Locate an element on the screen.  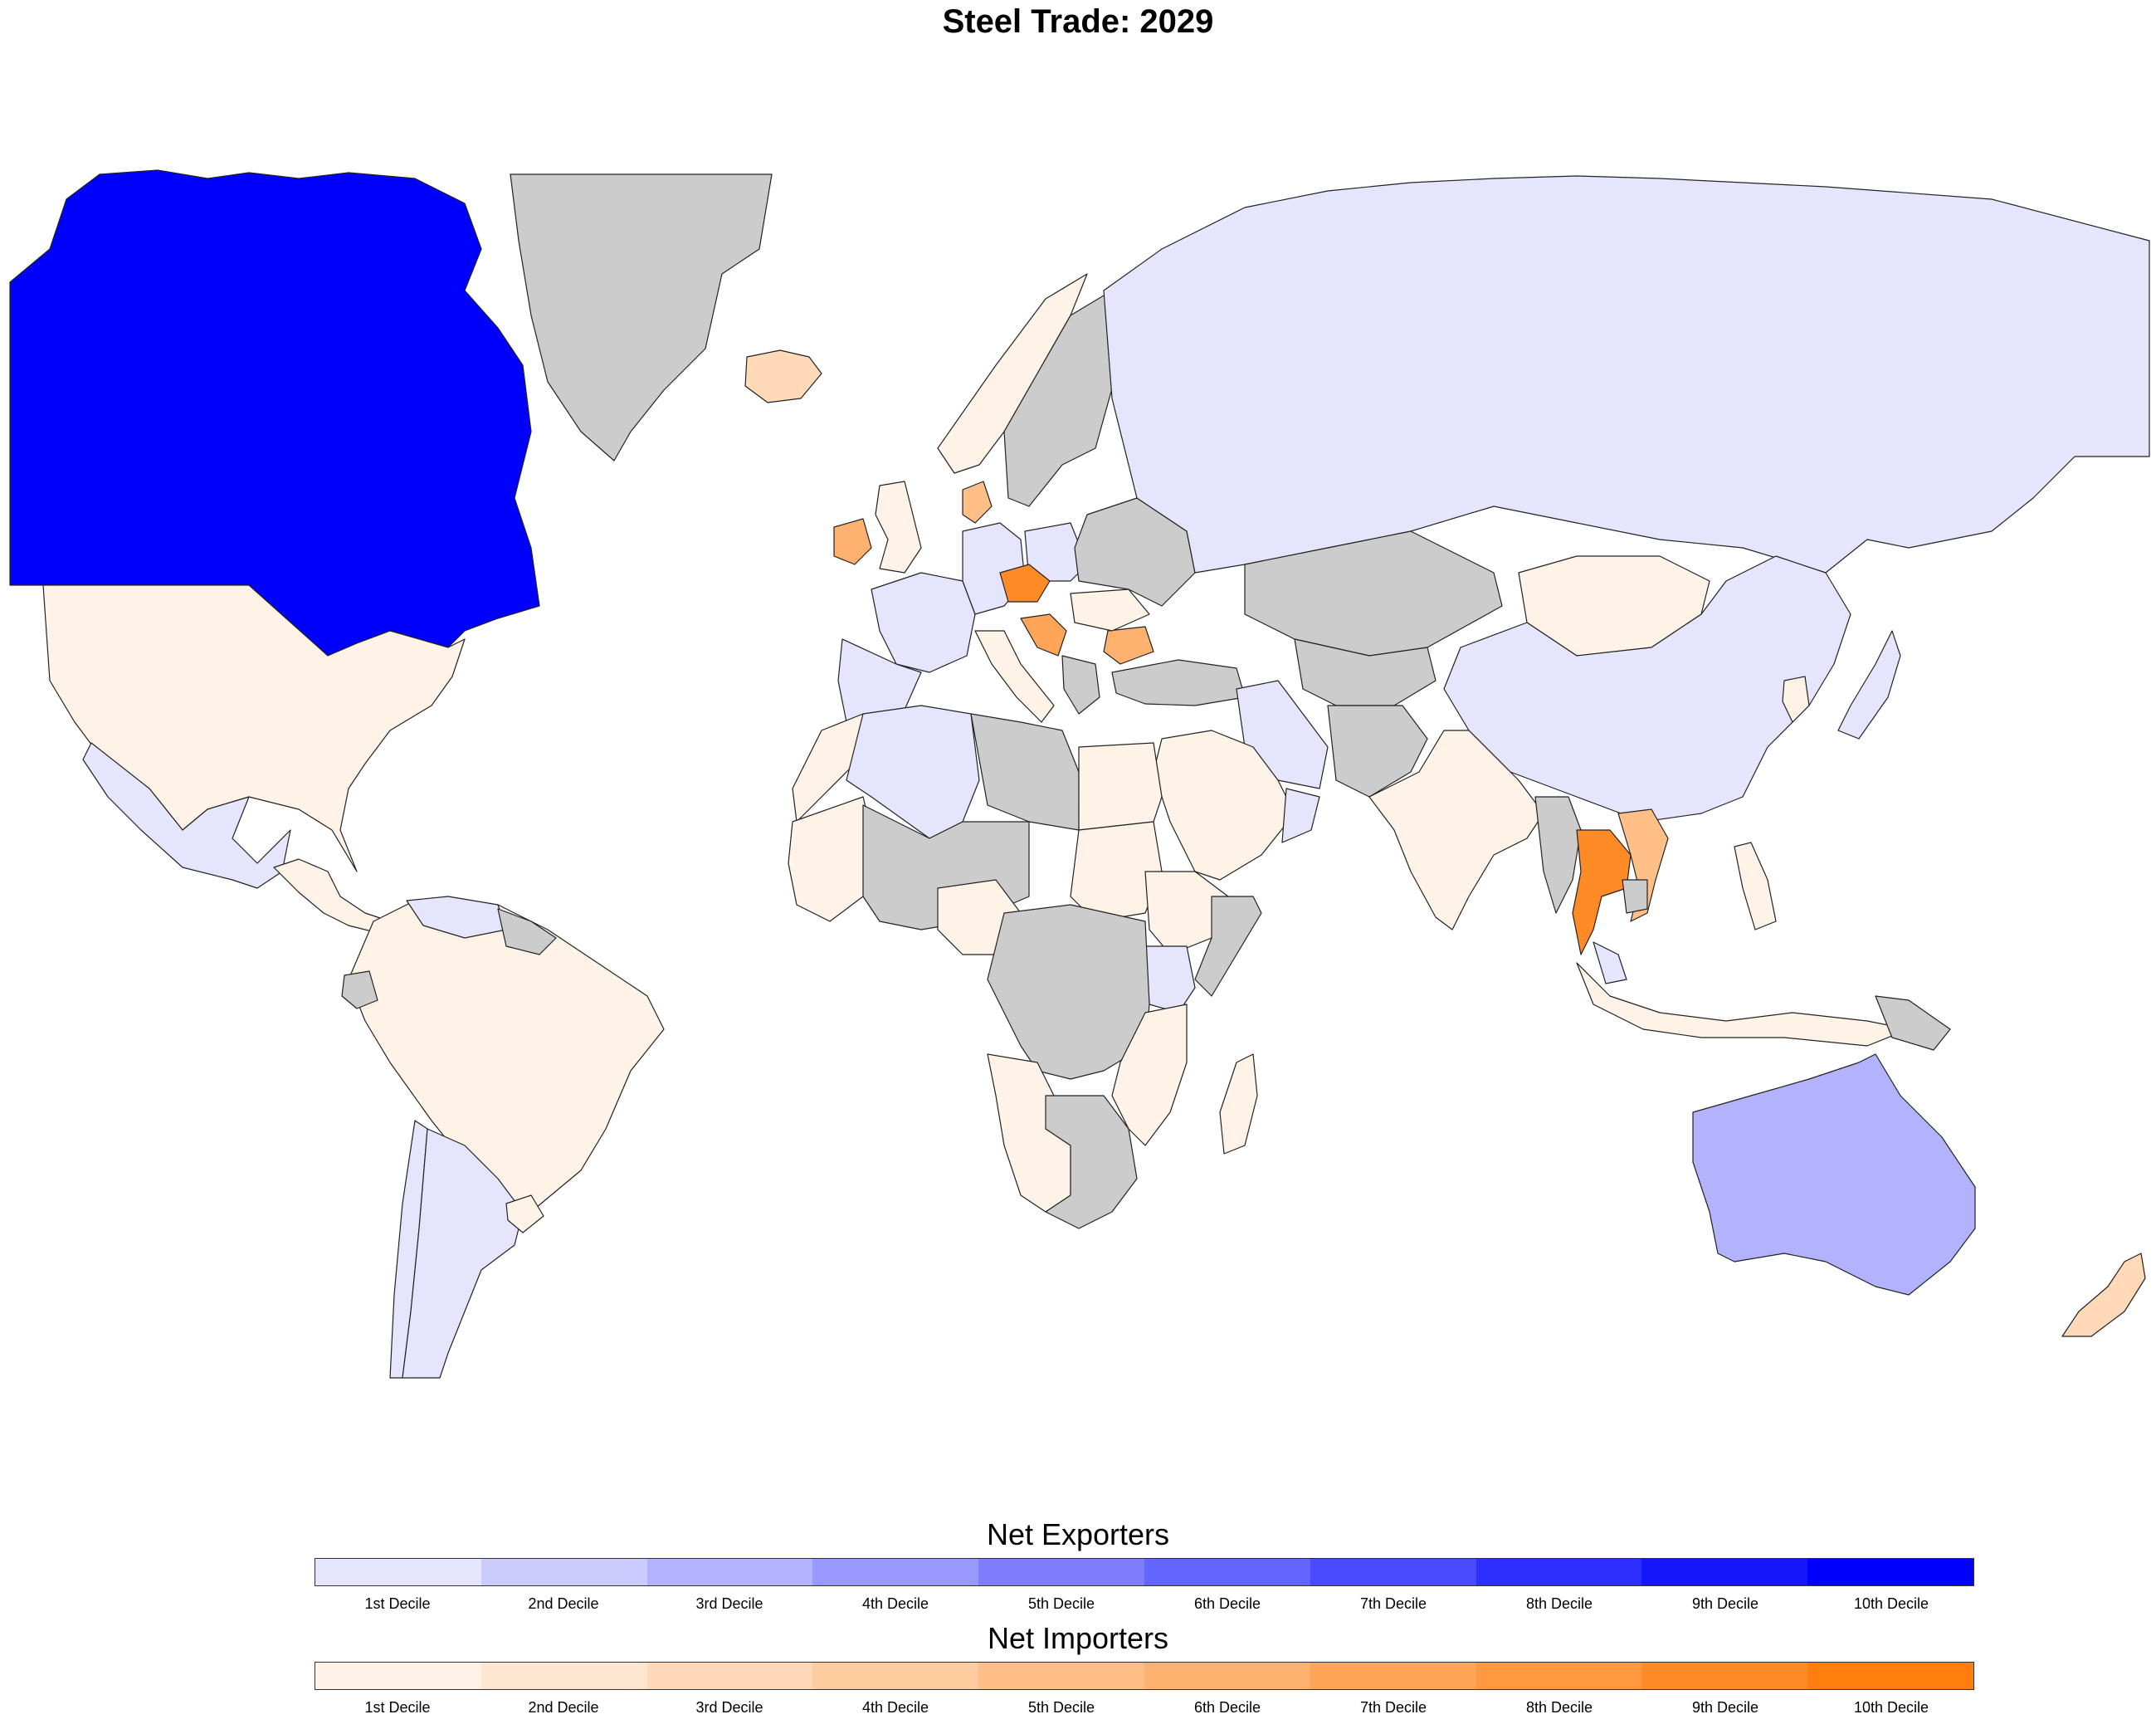
legend-exporters-label: 4th Decile is located at coordinates (895, 1603).